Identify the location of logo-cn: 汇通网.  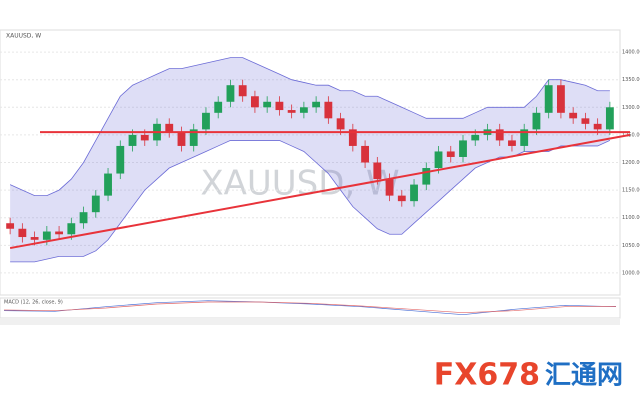
(584, 376).